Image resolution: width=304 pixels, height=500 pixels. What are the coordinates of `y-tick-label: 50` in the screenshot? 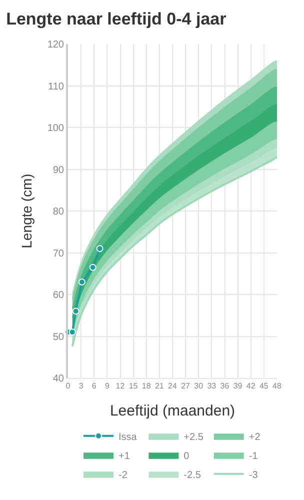 It's located at (58, 337).